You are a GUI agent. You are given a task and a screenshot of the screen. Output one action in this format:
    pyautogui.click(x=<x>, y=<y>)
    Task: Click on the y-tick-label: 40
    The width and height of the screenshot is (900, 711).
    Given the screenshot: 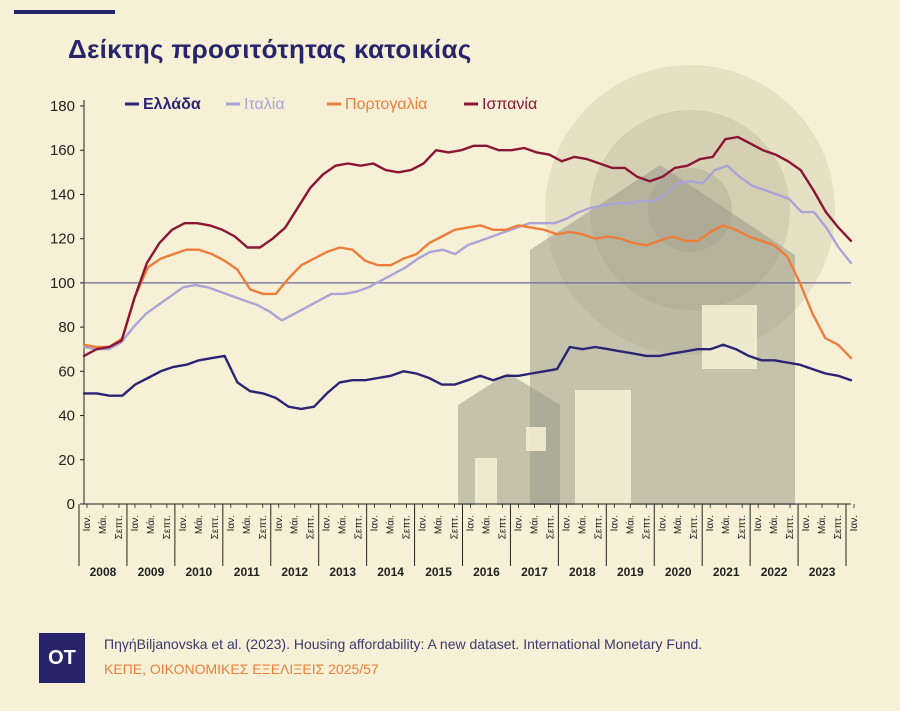 What is the action you would take?
    pyautogui.click(x=66, y=416)
    